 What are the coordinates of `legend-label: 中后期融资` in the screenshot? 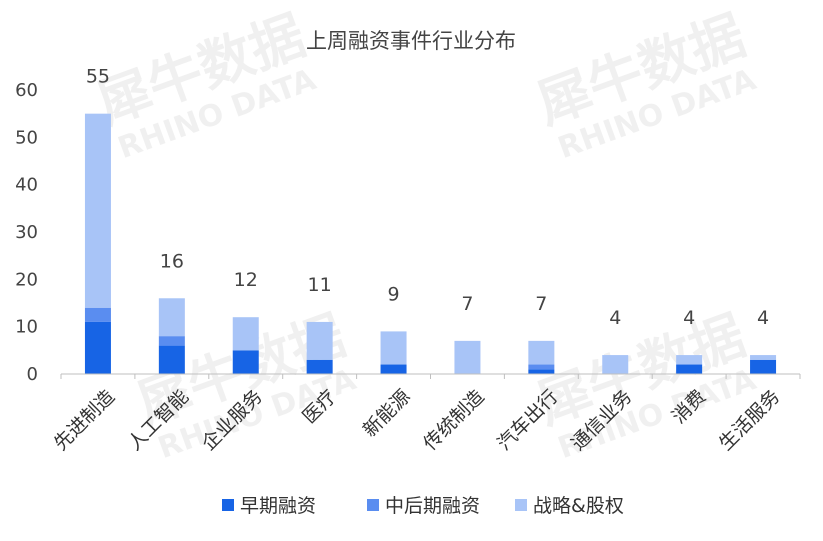 It's located at (432, 506).